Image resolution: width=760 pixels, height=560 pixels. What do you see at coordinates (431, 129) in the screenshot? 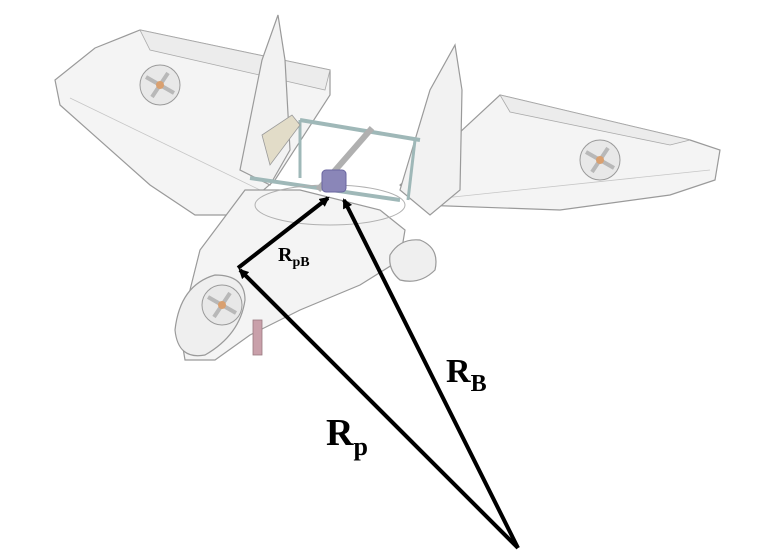
I see `right-fin` at bounding box center [431, 129].